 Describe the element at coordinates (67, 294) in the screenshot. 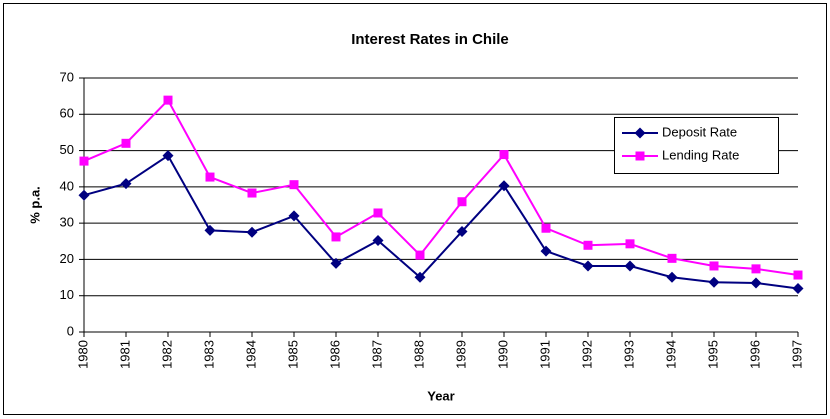

I see `y-tick-label: 10` at that location.